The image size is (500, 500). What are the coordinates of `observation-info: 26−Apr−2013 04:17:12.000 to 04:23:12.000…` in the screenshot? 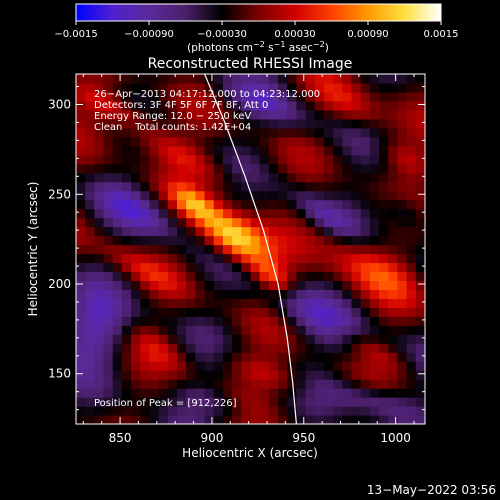 It's located at (207, 111).